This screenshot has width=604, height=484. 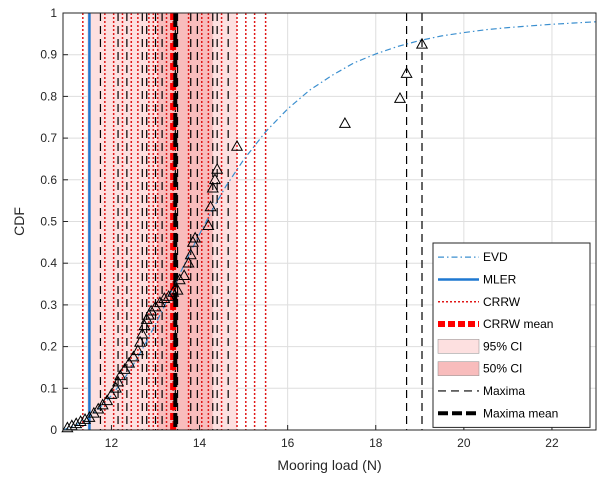 What do you see at coordinates (53, 430) in the screenshot?
I see `y-tick-label: 0` at bounding box center [53, 430].